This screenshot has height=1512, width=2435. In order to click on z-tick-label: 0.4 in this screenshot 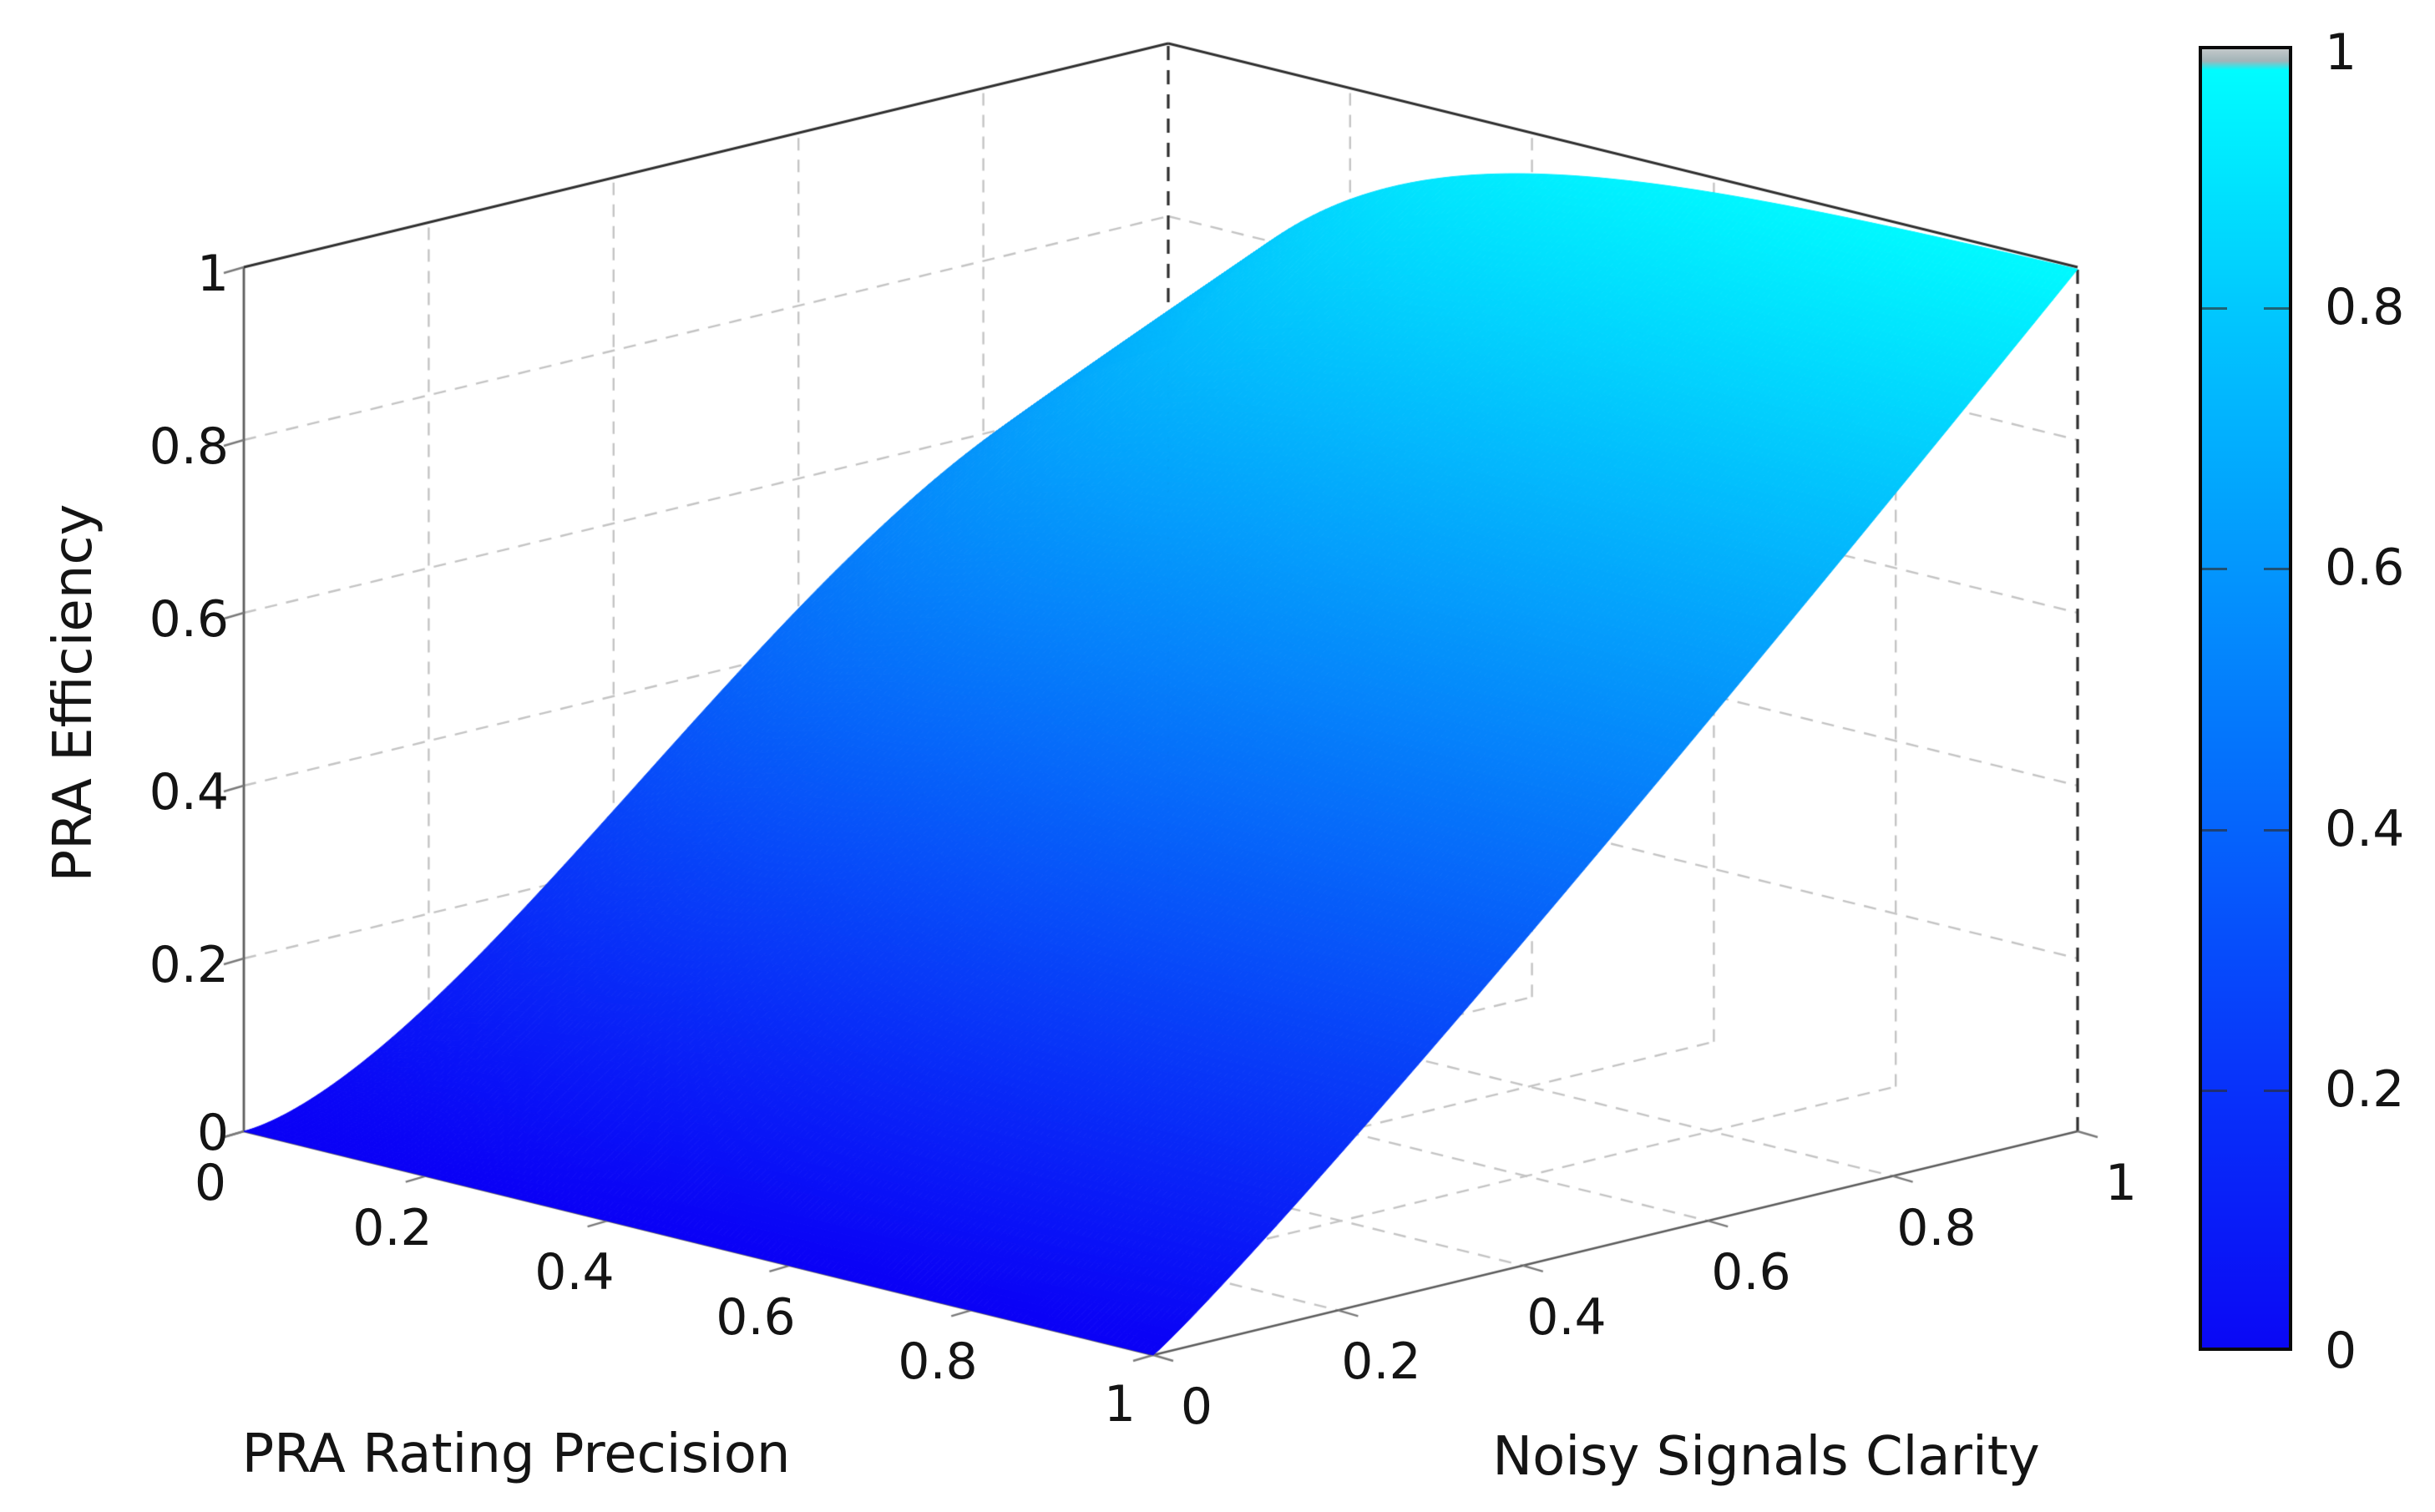, I will do `click(189, 792)`.